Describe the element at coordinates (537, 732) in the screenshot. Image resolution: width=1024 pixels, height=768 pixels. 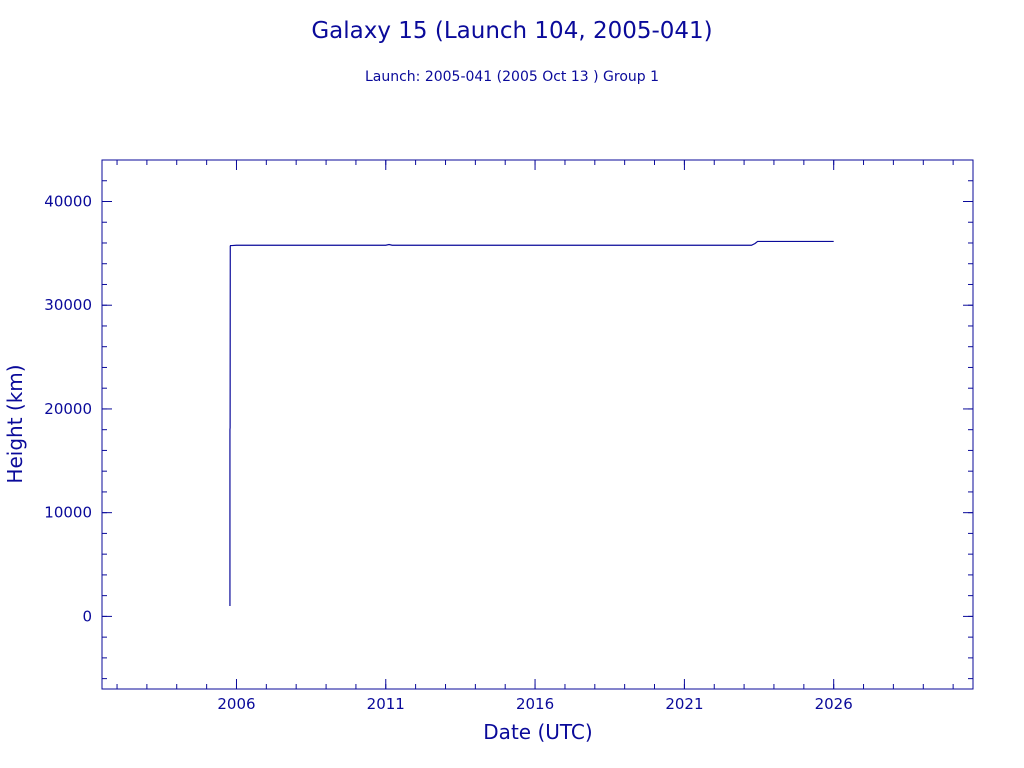
I see `x-axis-label: Date (UTC)` at that location.